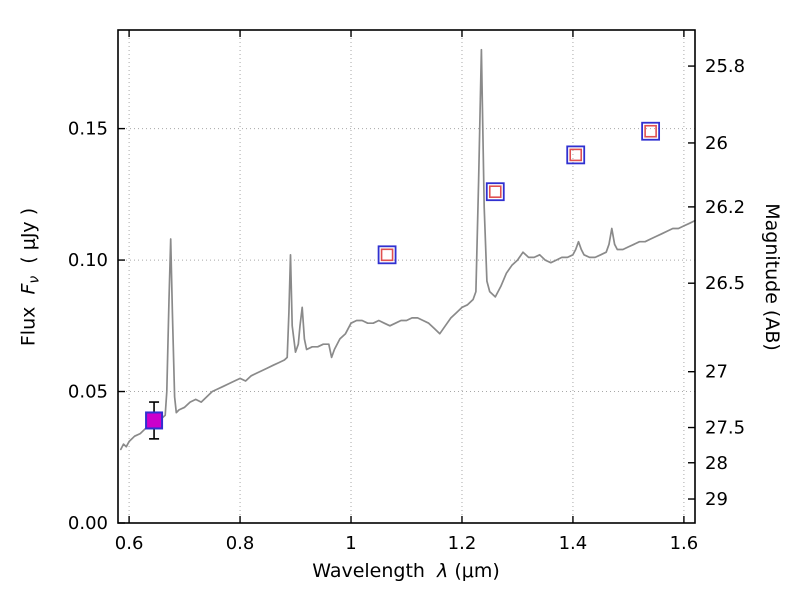 This screenshot has width=800, height=600. I want to click on flux-tick-label: 0.10, so click(88, 260).